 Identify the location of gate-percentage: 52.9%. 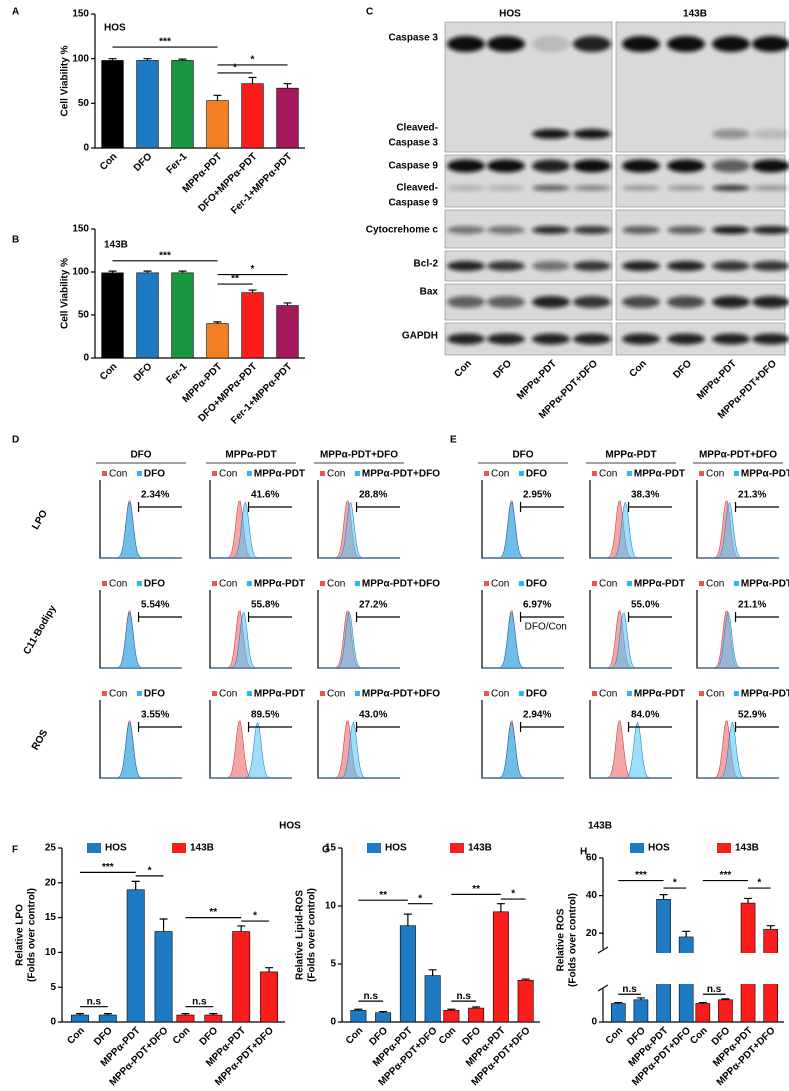
(752, 715).